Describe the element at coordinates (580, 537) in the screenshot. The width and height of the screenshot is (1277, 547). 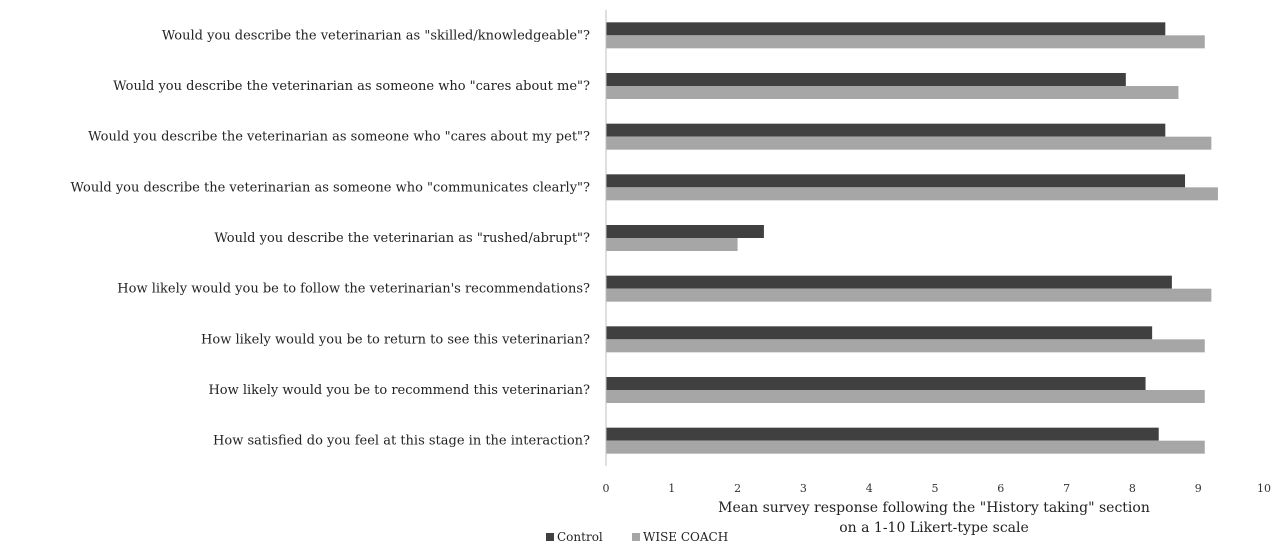
I see `legend-label-control: Control` at that location.